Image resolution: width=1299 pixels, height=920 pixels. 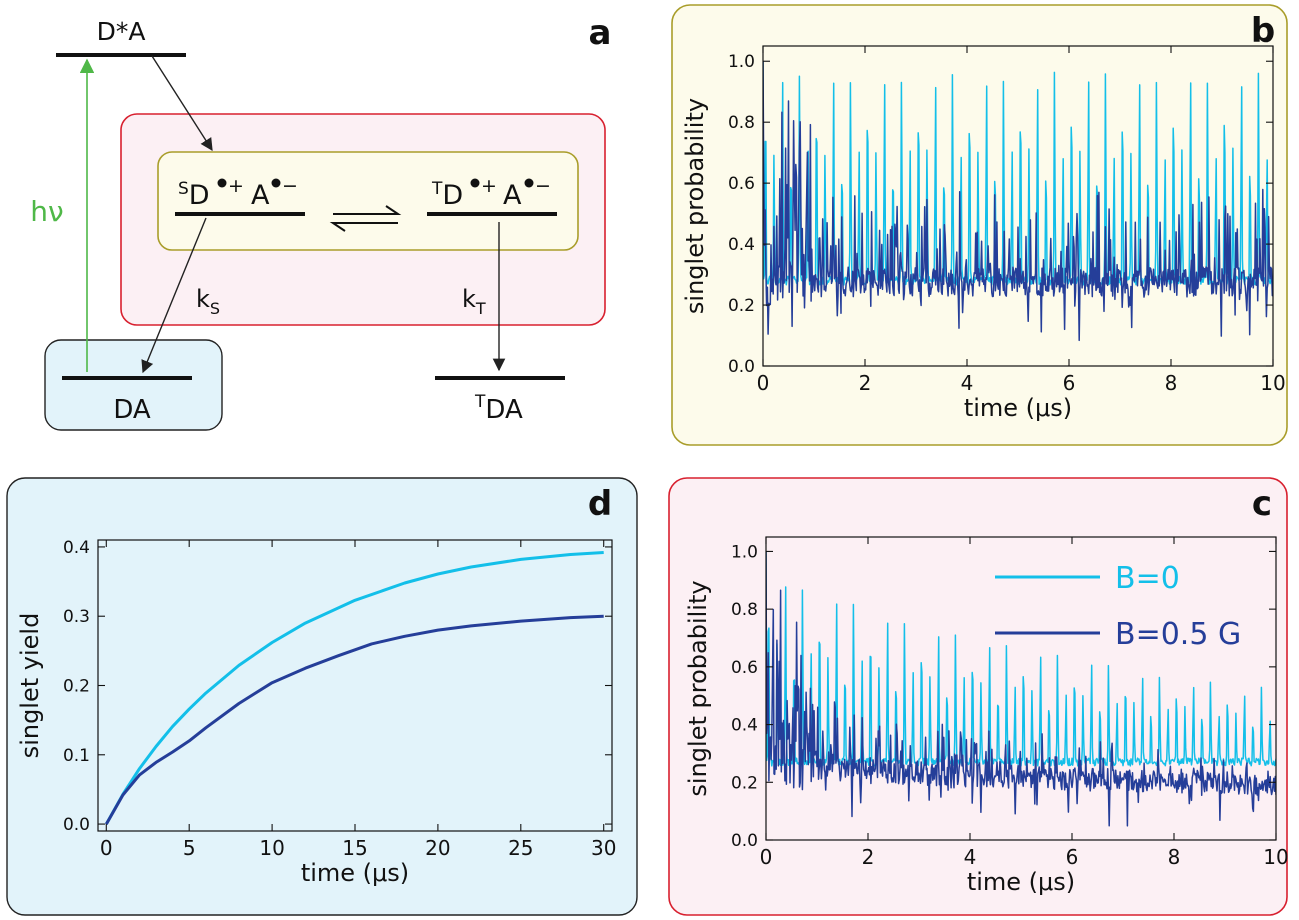 What do you see at coordinates (182, 103) in the screenshot?
I see `charge-separation-arrow` at bounding box center [182, 103].